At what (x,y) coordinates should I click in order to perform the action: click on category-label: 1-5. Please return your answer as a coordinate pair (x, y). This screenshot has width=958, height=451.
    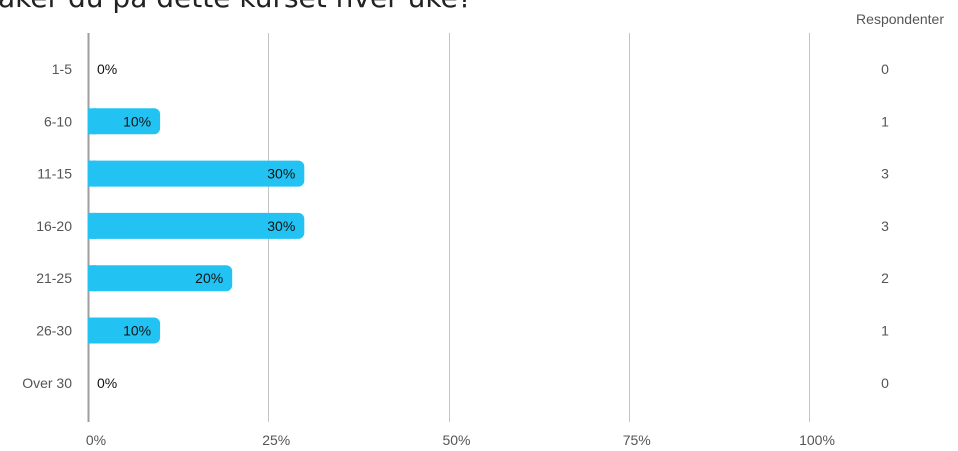
    Looking at the image, I should click on (62, 69).